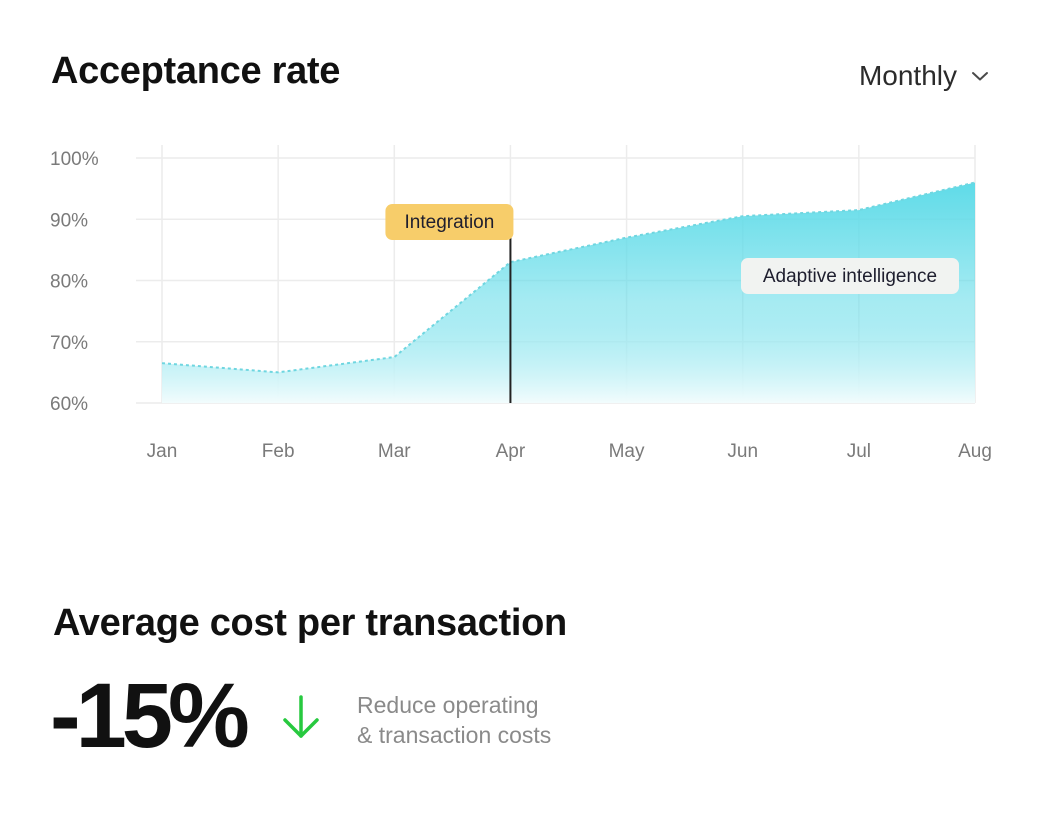 Image resolution: width=1039 pixels, height=820 pixels. Describe the element at coordinates (310, 623) in the screenshot. I see `metric-title: Average cost per transaction` at that location.